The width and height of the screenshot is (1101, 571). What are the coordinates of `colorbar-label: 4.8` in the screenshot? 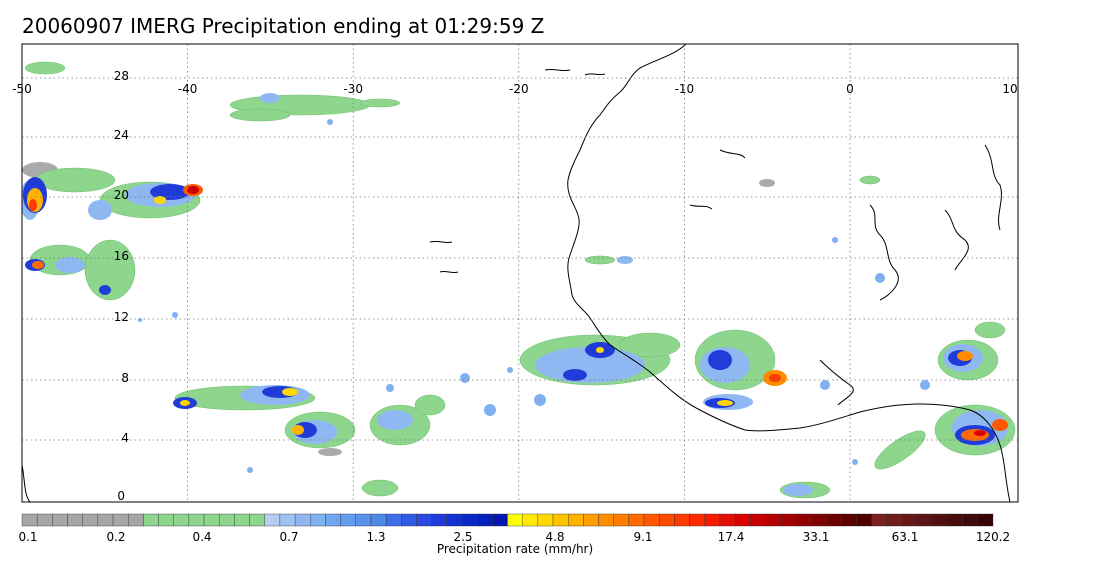 It's located at (555, 537).